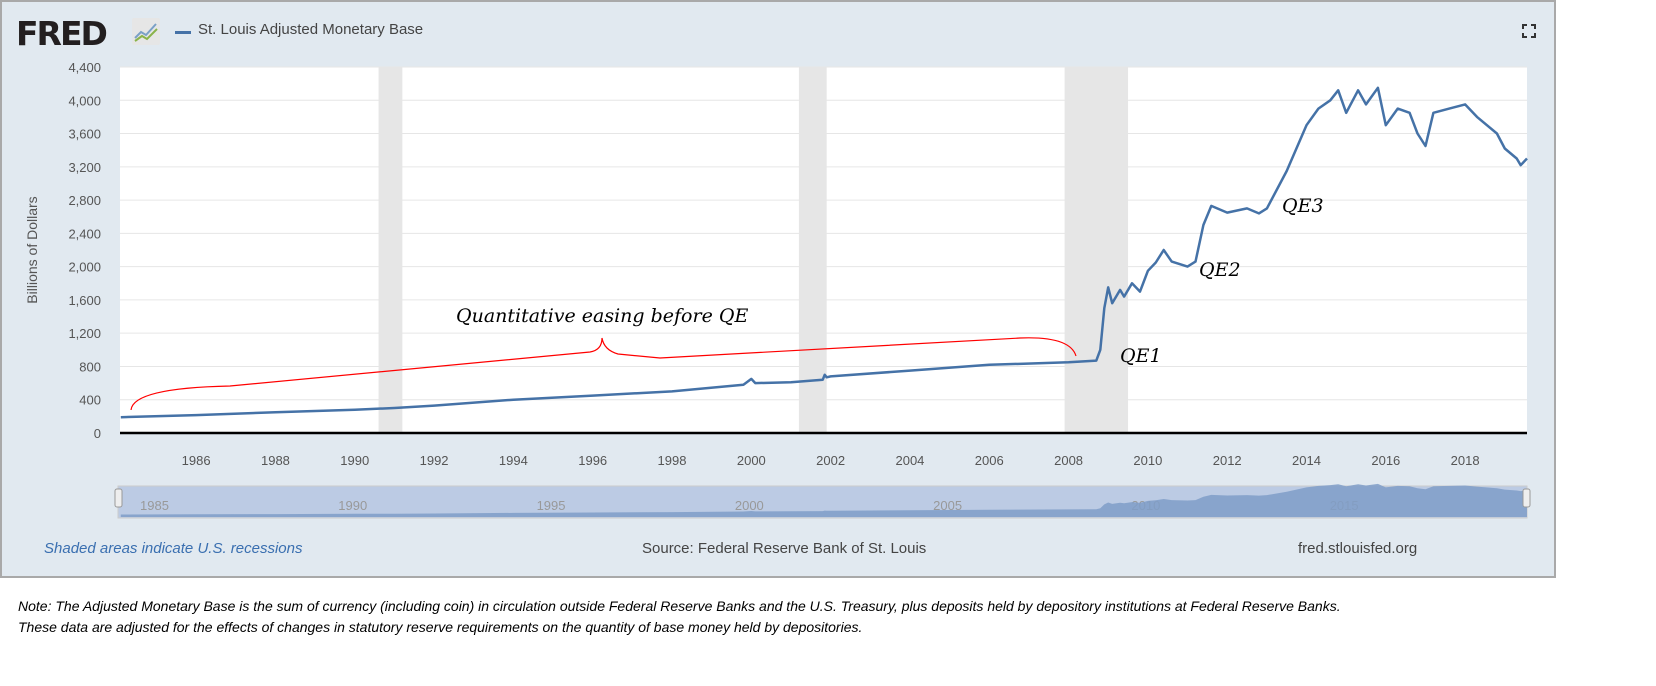 Image resolution: width=1656 pixels, height=686 pixels. Describe the element at coordinates (592, 460) in the screenshot. I see `x-tick-label: 1996` at that location.